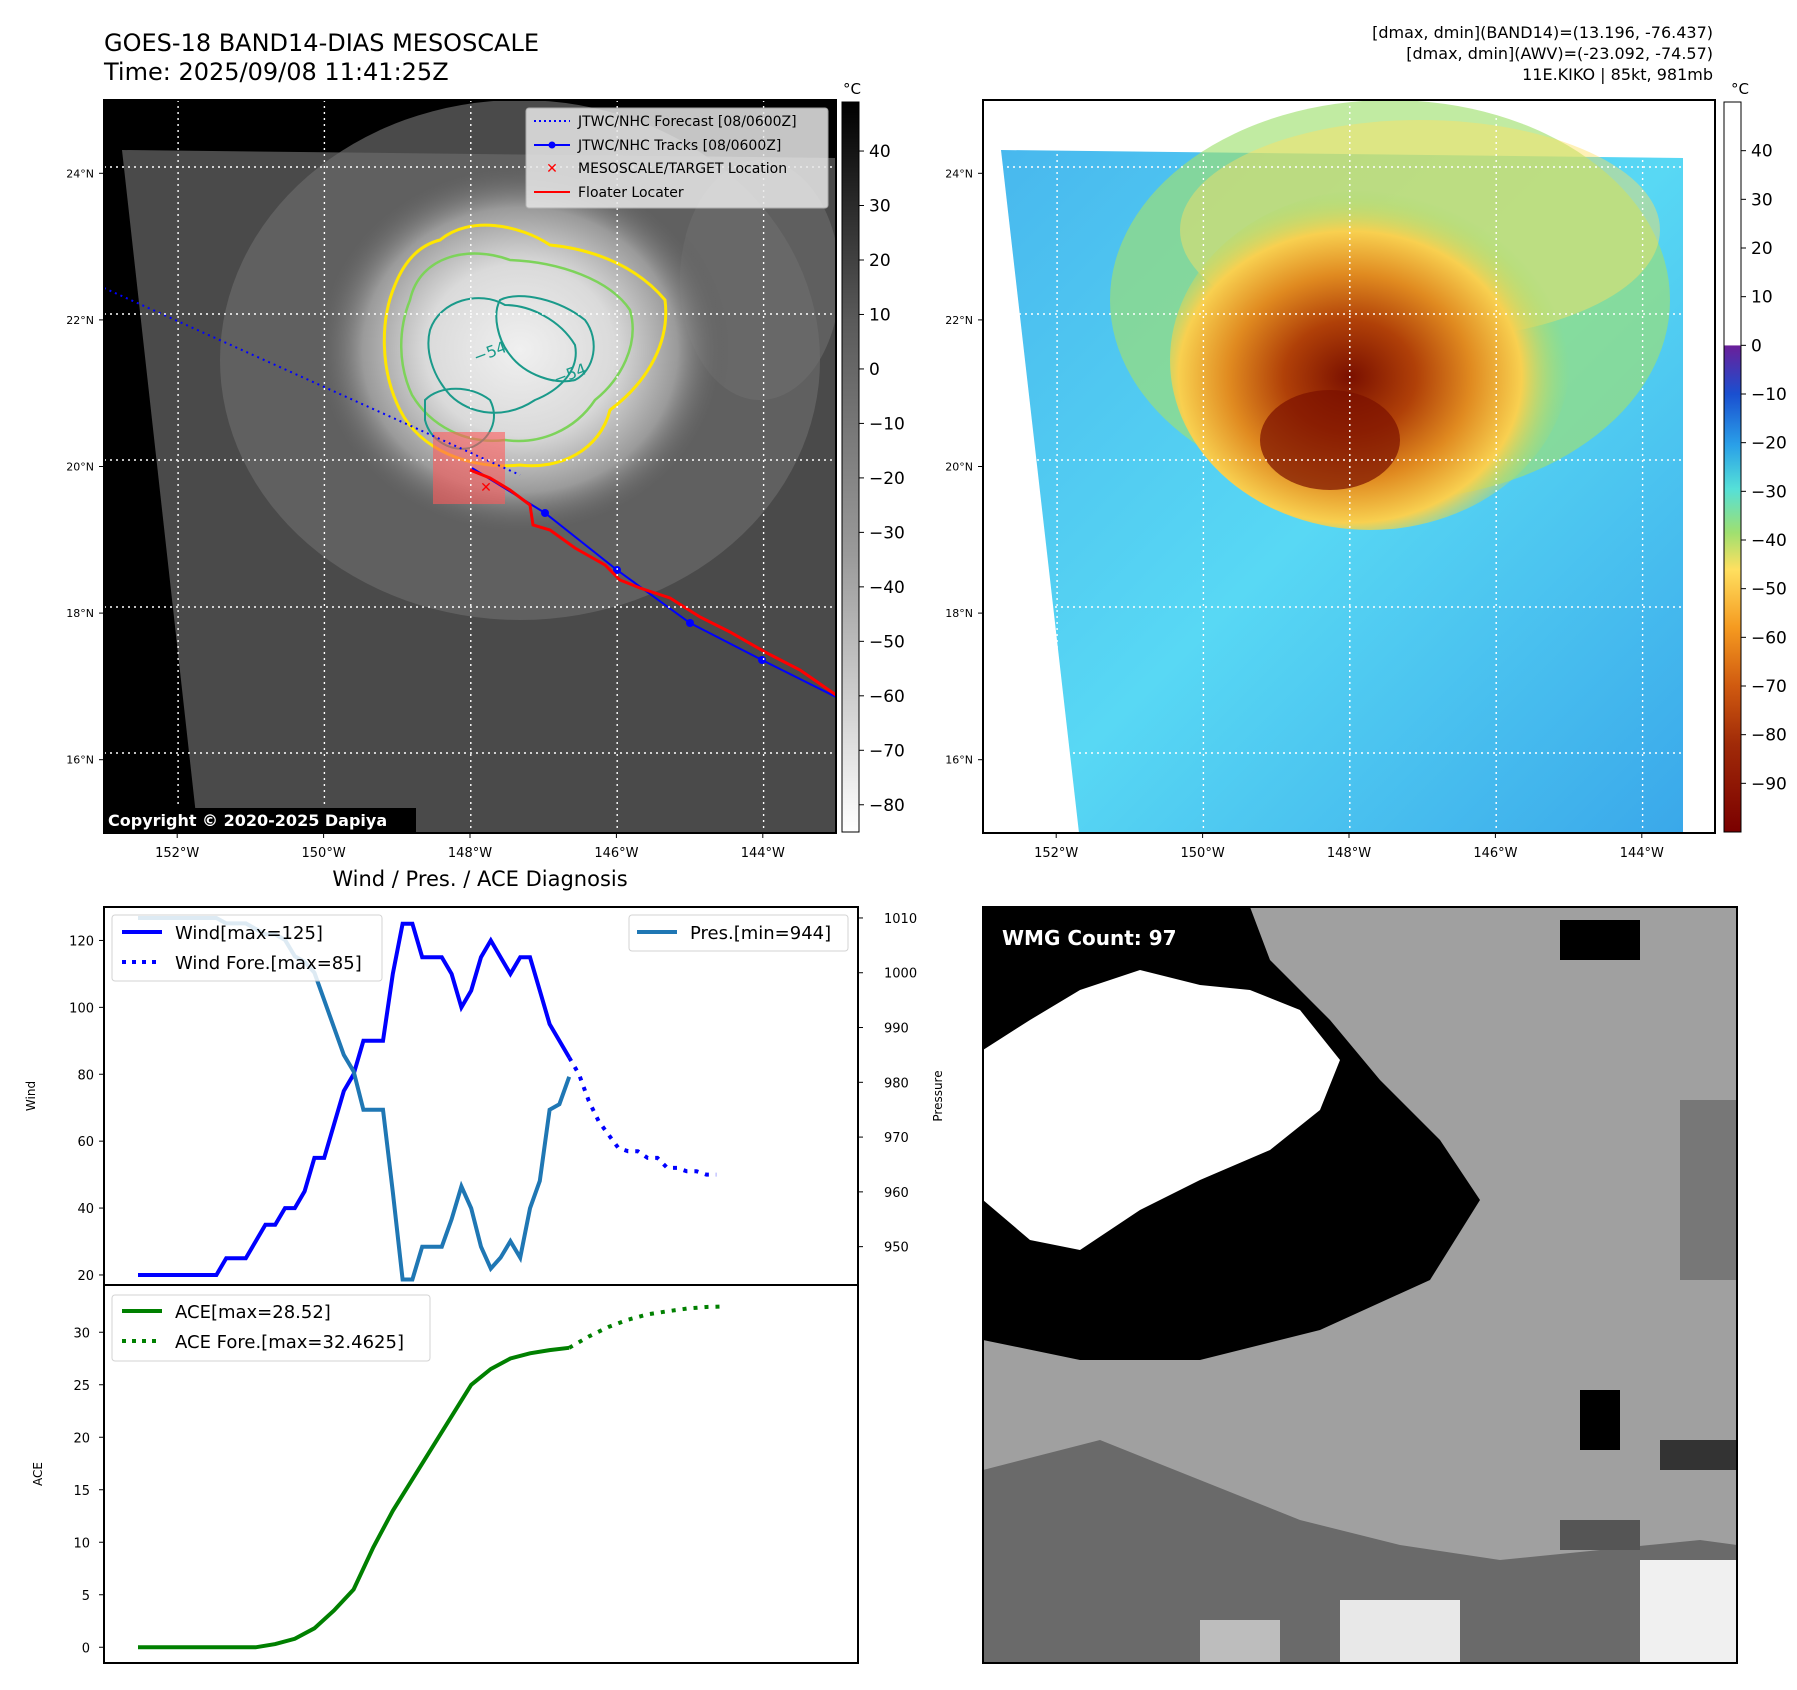 The image size is (1797, 1690). What do you see at coordinates (687, 122) in the screenshot?
I see `legend-forecast: JTWC/NHC Forecast [08/0600Z]` at bounding box center [687, 122].